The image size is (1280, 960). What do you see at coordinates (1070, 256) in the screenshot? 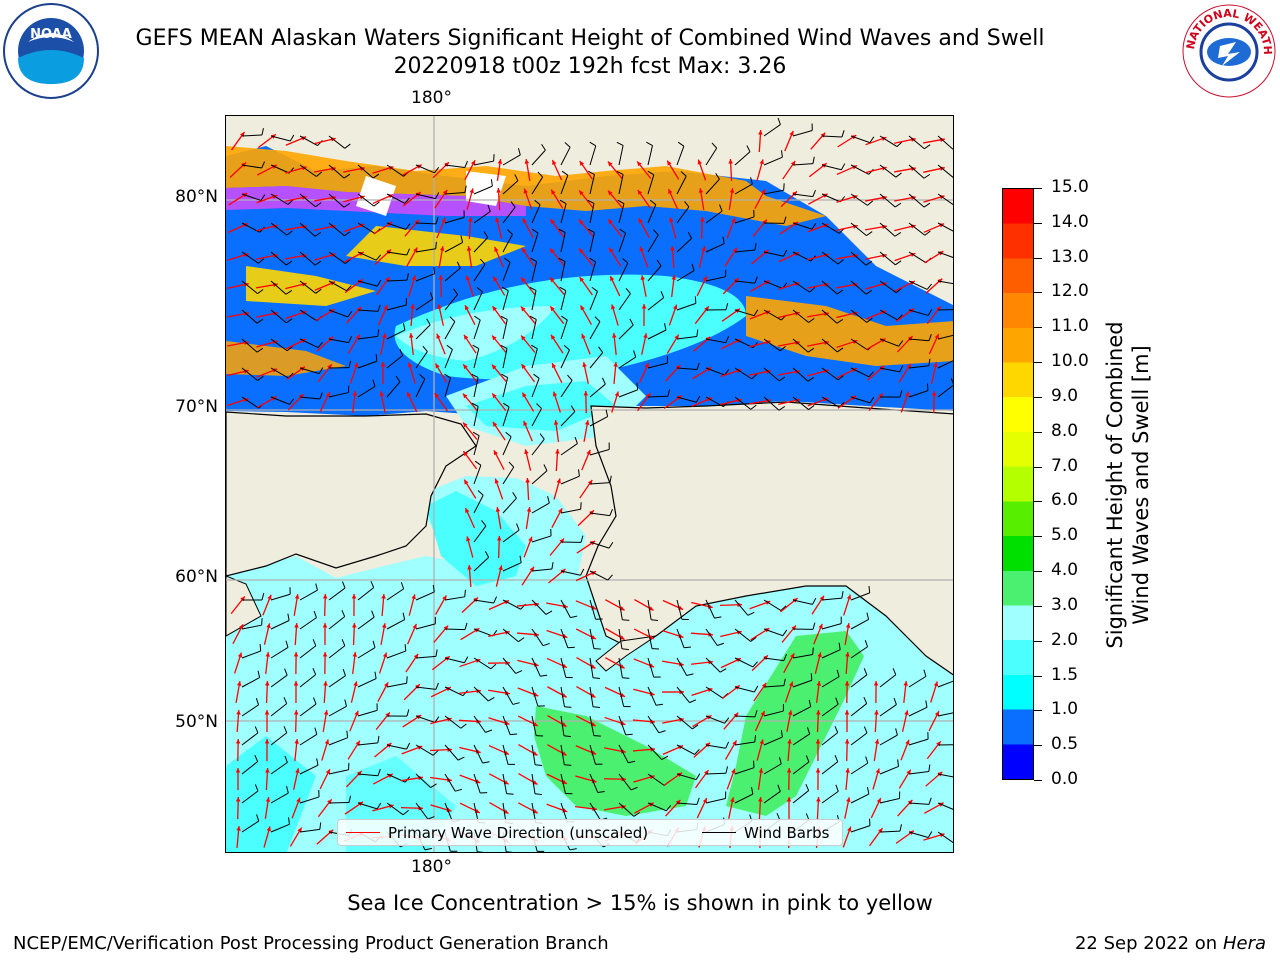
I see `colorbar-tick-label: 13.0` at bounding box center [1070, 256].